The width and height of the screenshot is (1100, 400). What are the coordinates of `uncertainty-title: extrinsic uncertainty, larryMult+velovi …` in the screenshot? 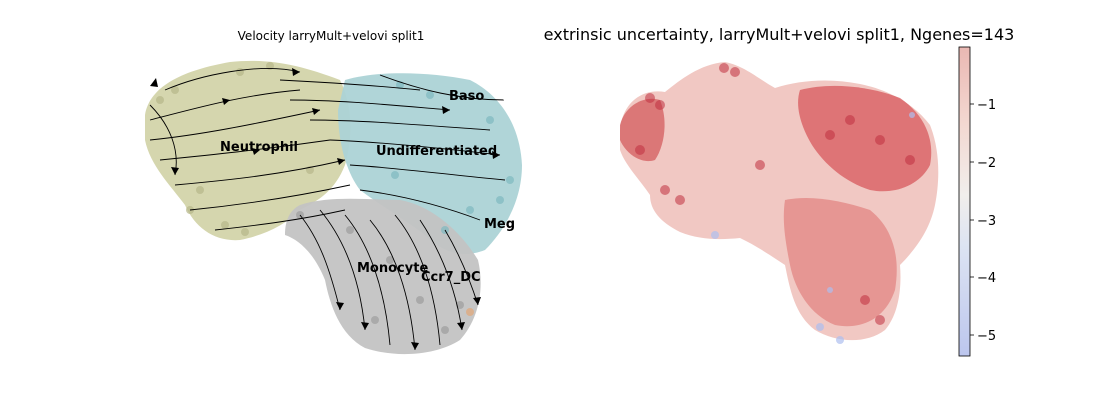 It's located at (779, 34).